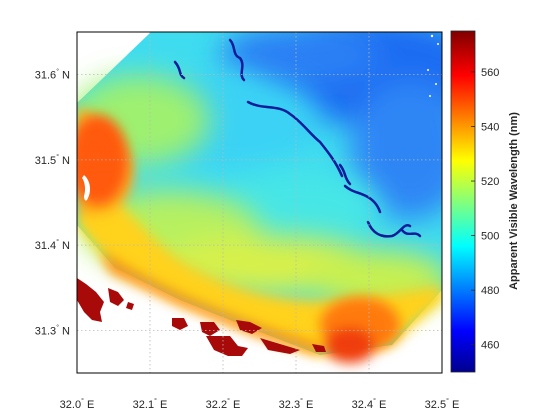  I want to click on y-tick-label-1: 31.4° N, so click(52, 245).